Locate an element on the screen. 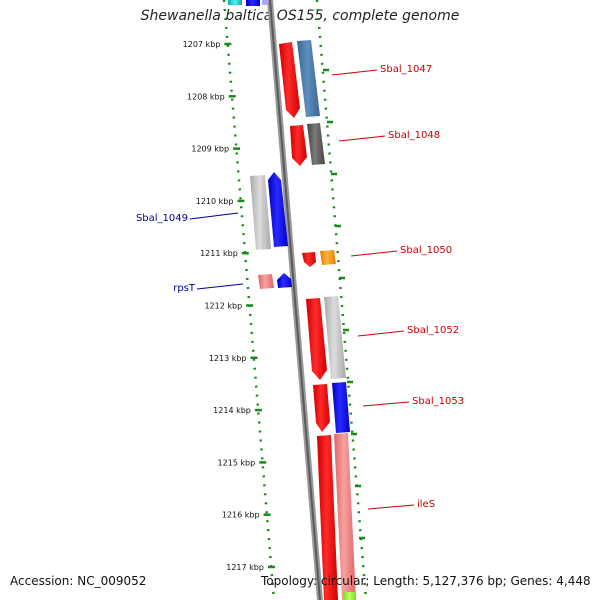 The height and width of the screenshot is (600, 600). gene-sbal-1048-red is located at coordinates (298, 145).